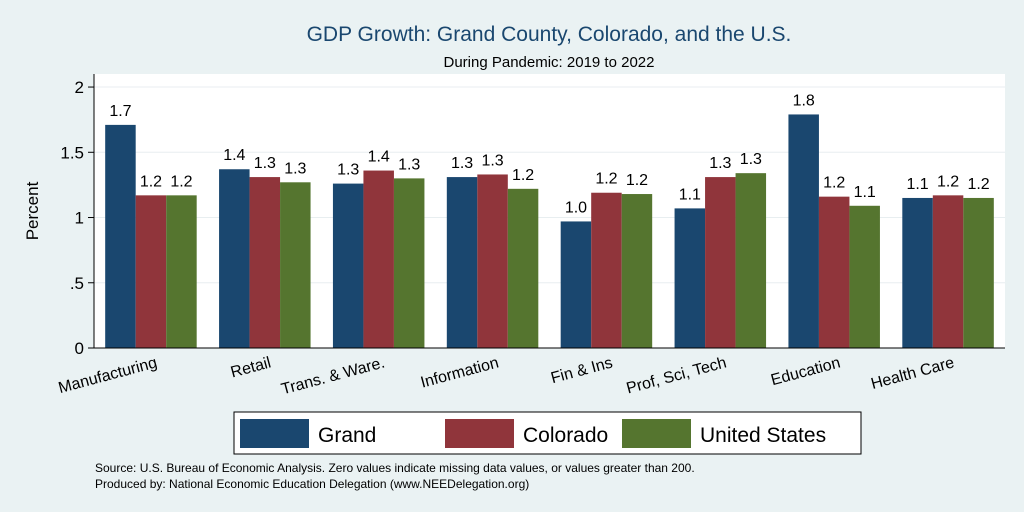 This screenshot has width=1024, height=512. What do you see at coordinates (763, 435) in the screenshot?
I see `legend-label: United States` at bounding box center [763, 435].